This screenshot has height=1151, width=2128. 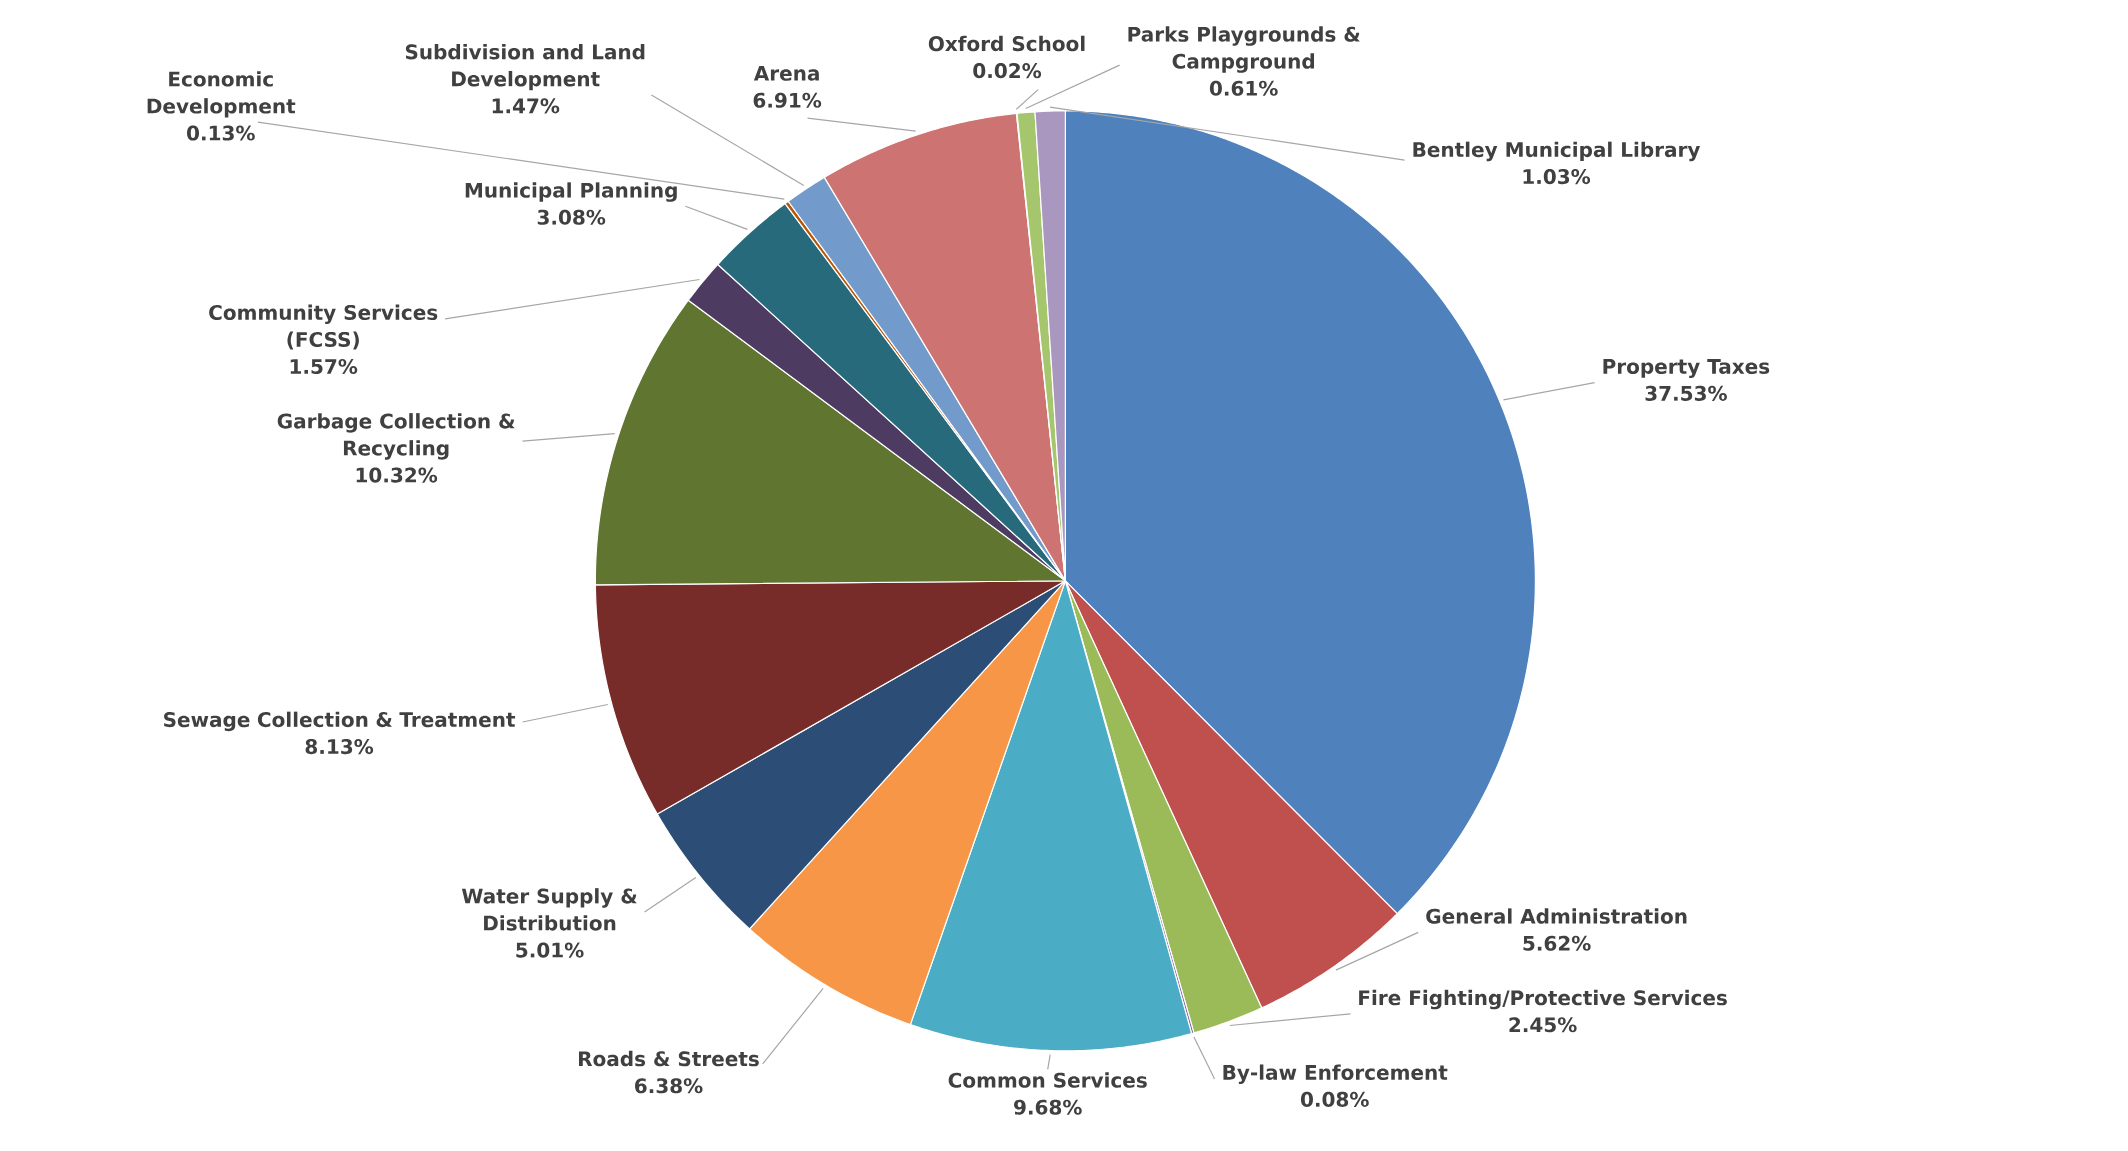 What do you see at coordinates (1557, 151) in the screenshot?
I see `slice-label: Bentley Municipal Library` at bounding box center [1557, 151].